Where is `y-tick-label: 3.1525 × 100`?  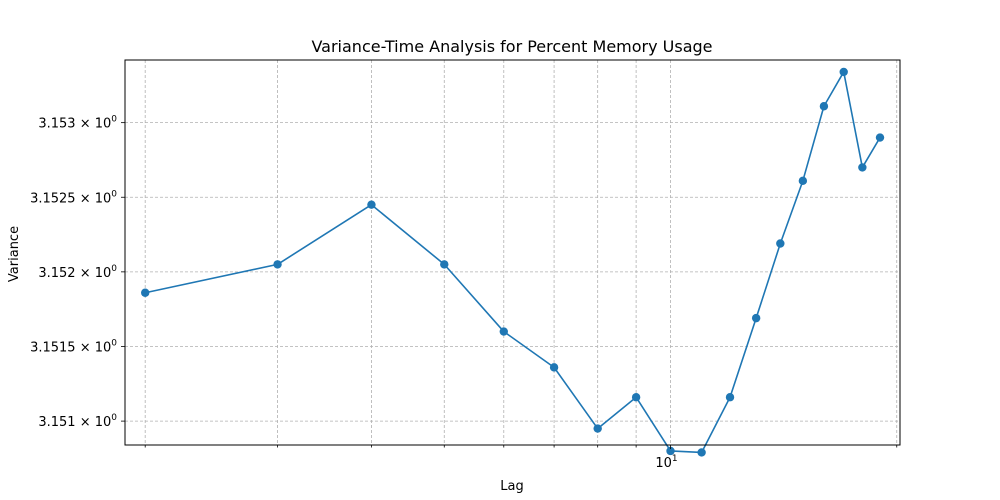
y-tick-label: 3.1525 × 100 is located at coordinates (73, 197).